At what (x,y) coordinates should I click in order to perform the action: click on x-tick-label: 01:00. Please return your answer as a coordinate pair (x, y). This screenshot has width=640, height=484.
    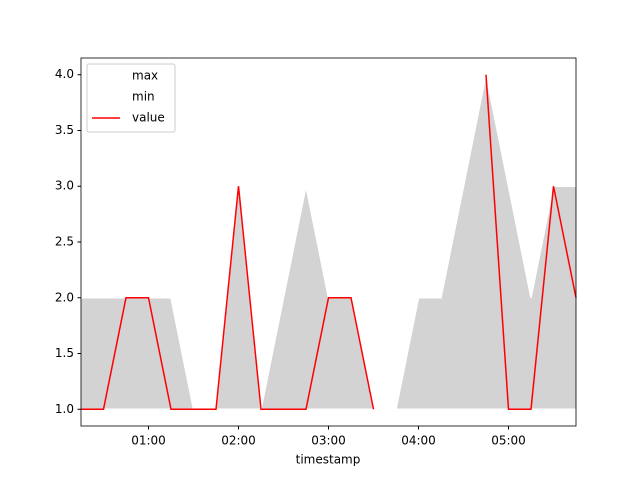
    Looking at the image, I should click on (148, 441).